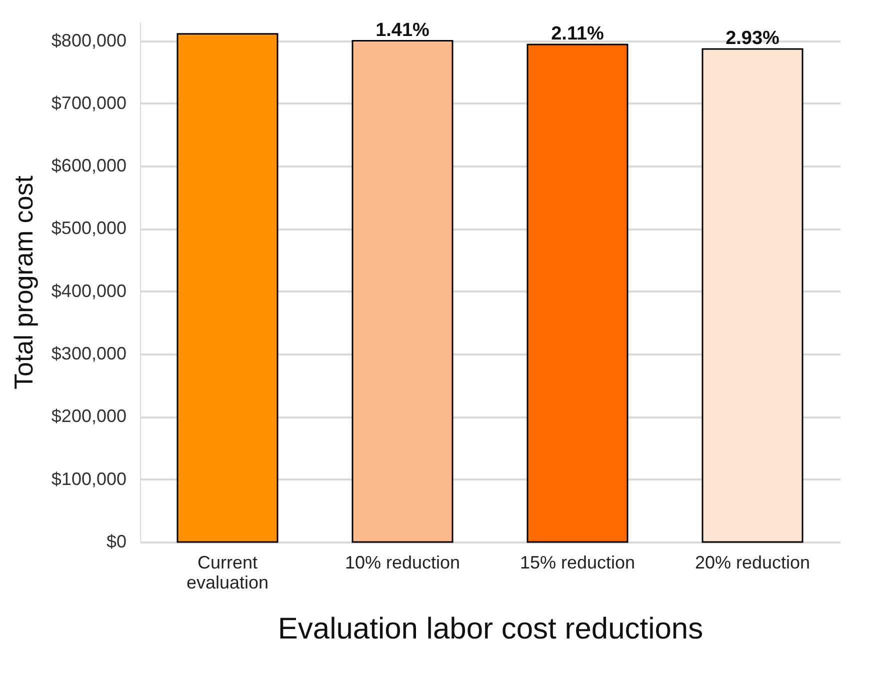 This screenshot has height=675, width=885. I want to click on y-tick-label: $500,000, so click(88, 228).